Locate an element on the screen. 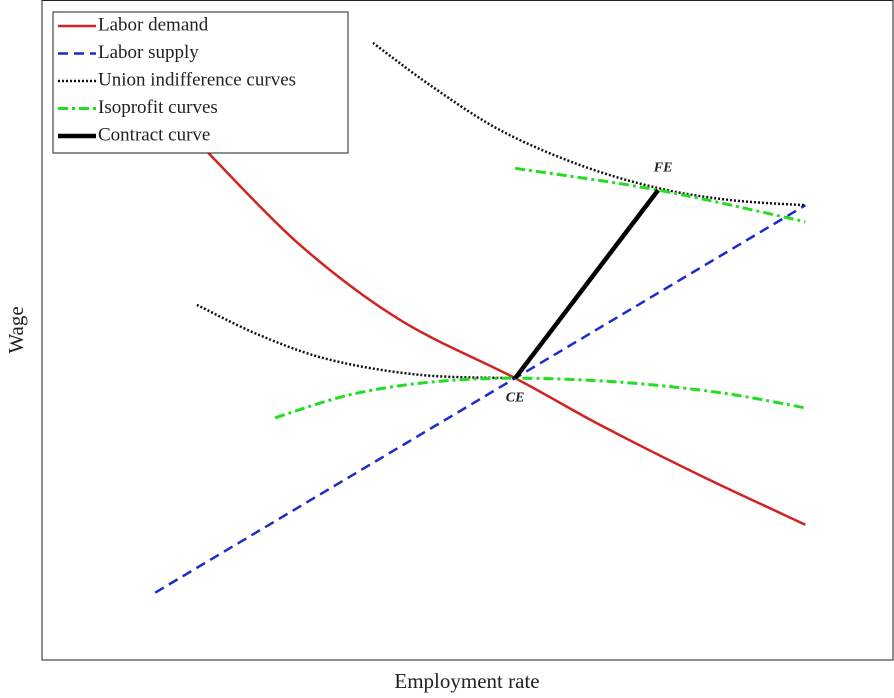  annotation: FE is located at coordinates (663, 167).